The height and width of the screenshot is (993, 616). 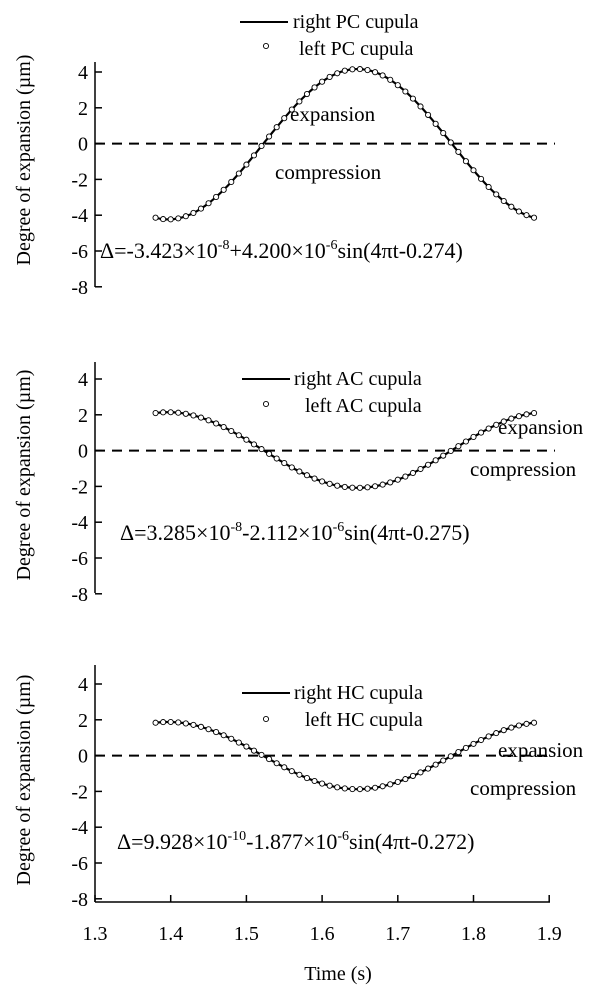 I want to click on equation-hc: Δ=9.928×10-10-1.877×10-6sin(4πt-0.272), so click(x=295, y=841).